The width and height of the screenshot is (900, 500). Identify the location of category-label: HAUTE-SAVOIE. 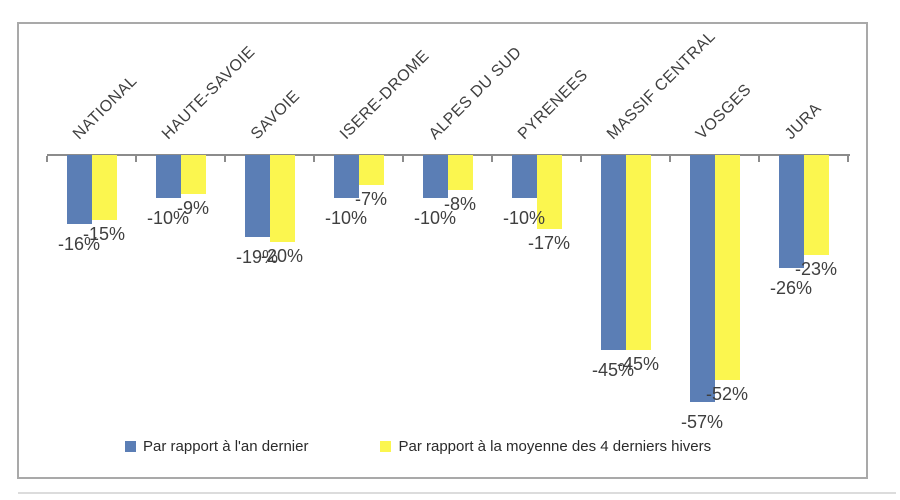
(208, 93).